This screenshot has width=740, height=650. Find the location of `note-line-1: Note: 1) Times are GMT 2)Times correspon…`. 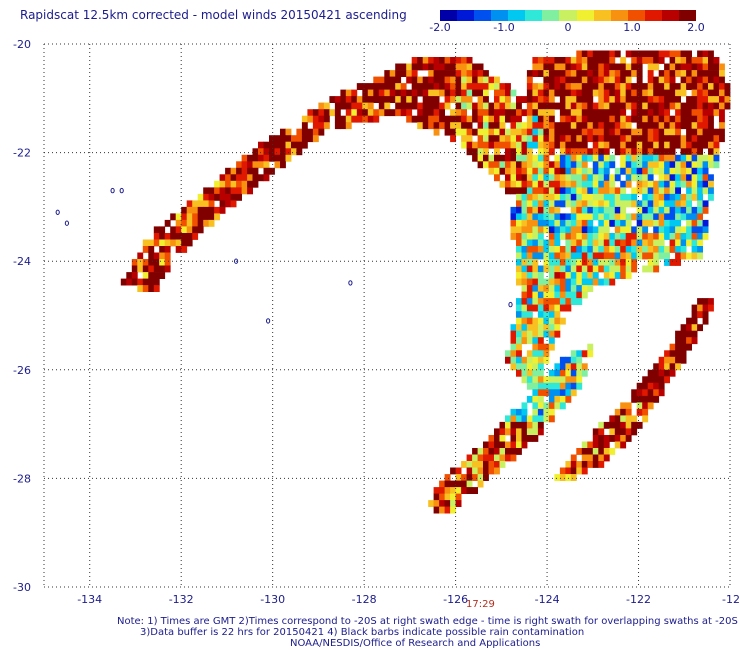

note-line-1: Note: 1) Times are GMT 2)Times correspon… is located at coordinates (427, 621).